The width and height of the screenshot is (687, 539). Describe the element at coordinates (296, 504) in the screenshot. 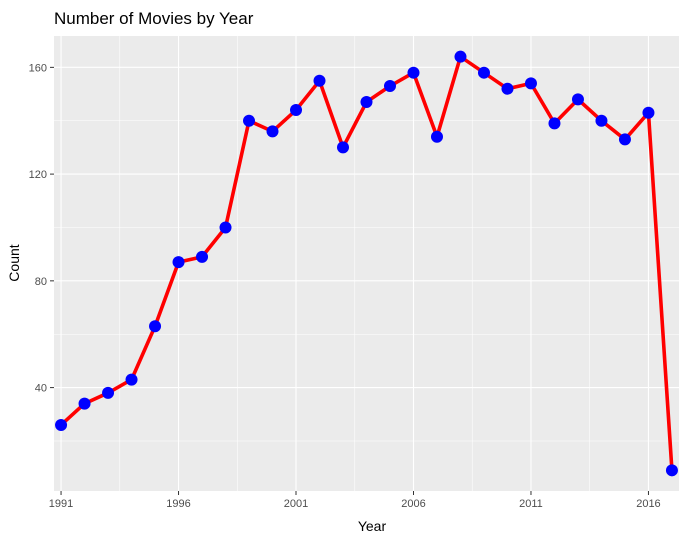

I see `x-tick-label: 2001` at that location.